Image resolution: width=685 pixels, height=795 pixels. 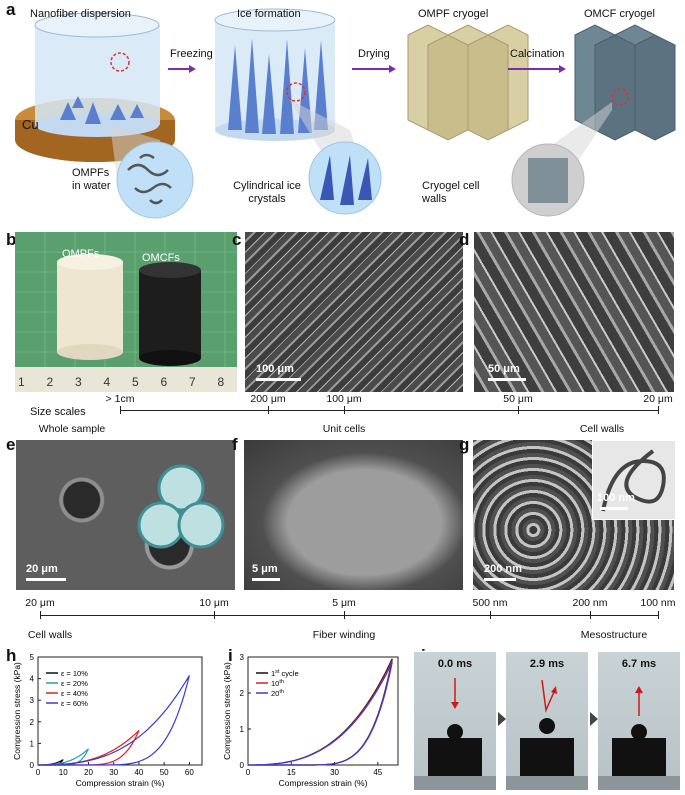 What do you see at coordinates (42, 569) in the screenshot?
I see `panel-e-scalebar-label: 20 μm` at bounding box center [42, 569].